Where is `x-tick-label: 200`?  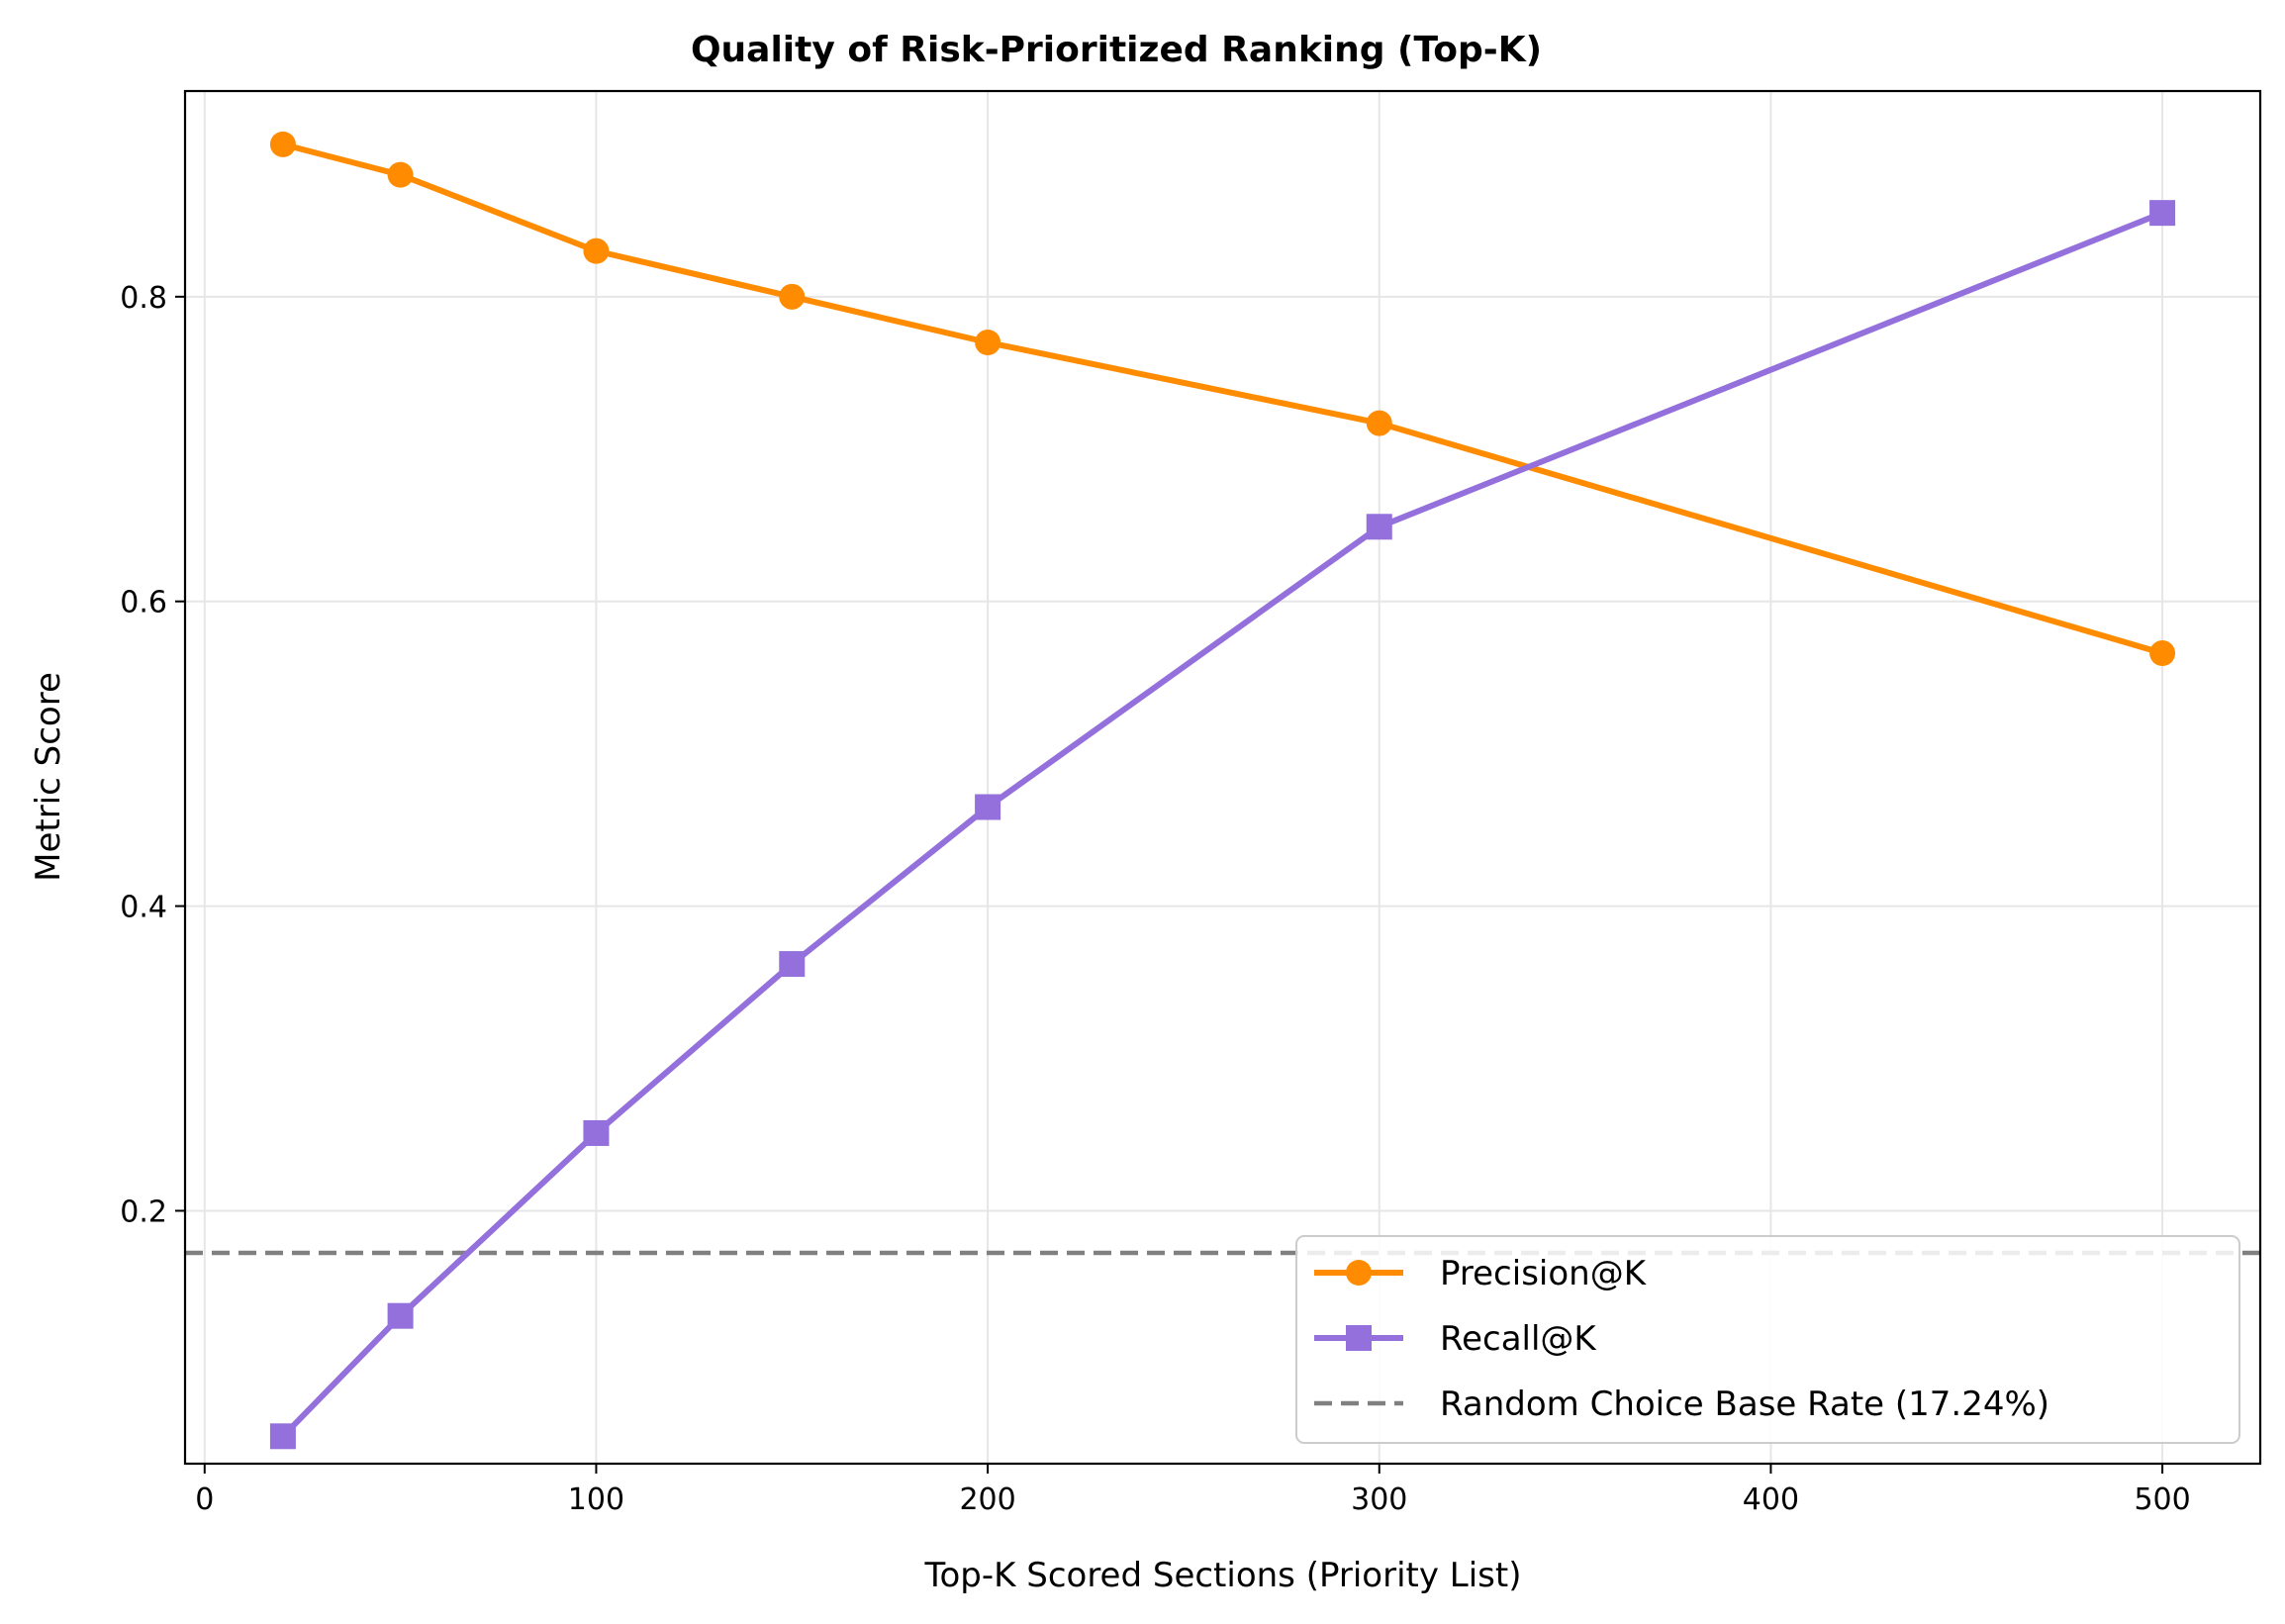
x-tick-label: 200 is located at coordinates (987, 1499).